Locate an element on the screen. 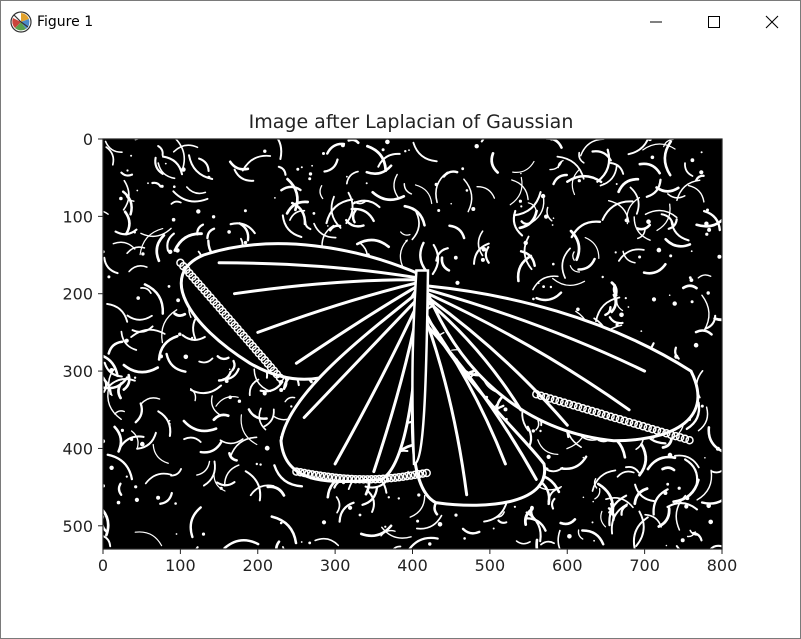  x-tick-label: 200 is located at coordinates (257, 565).